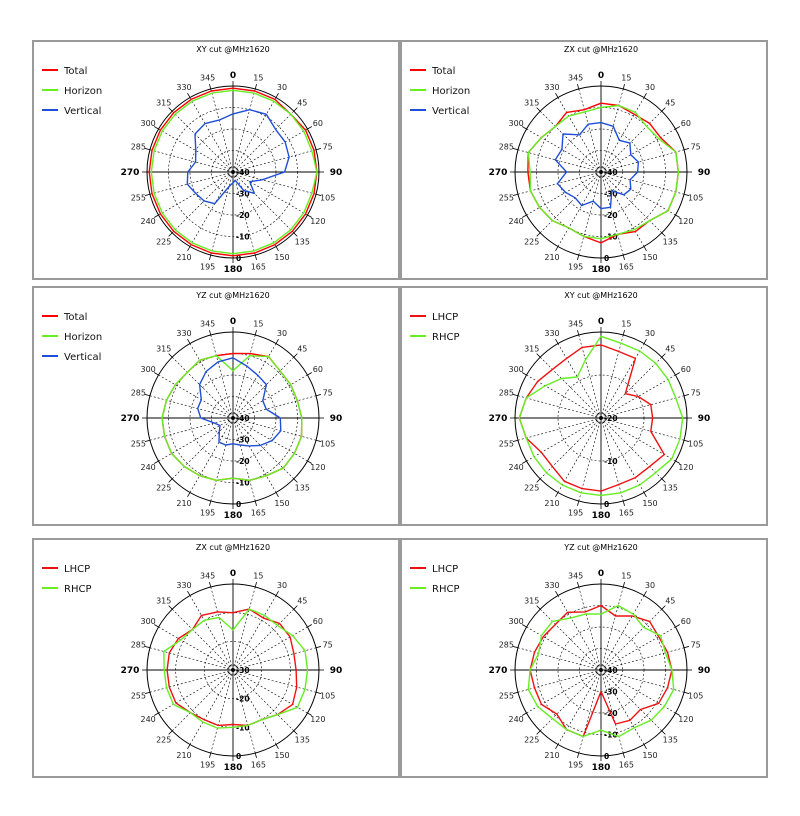  What do you see at coordinates (606, 504) in the screenshot?
I see `radial-tick-label: 0` at bounding box center [606, 504].